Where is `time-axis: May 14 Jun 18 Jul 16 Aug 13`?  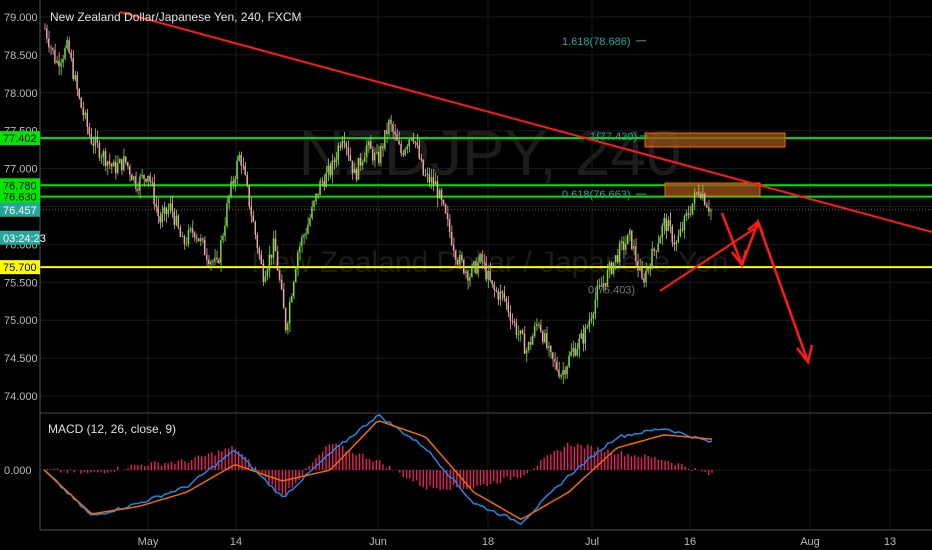 time-axis: May 14 Jun 18 Jul 16 Aug 13 is located at coordinates (517, 542).